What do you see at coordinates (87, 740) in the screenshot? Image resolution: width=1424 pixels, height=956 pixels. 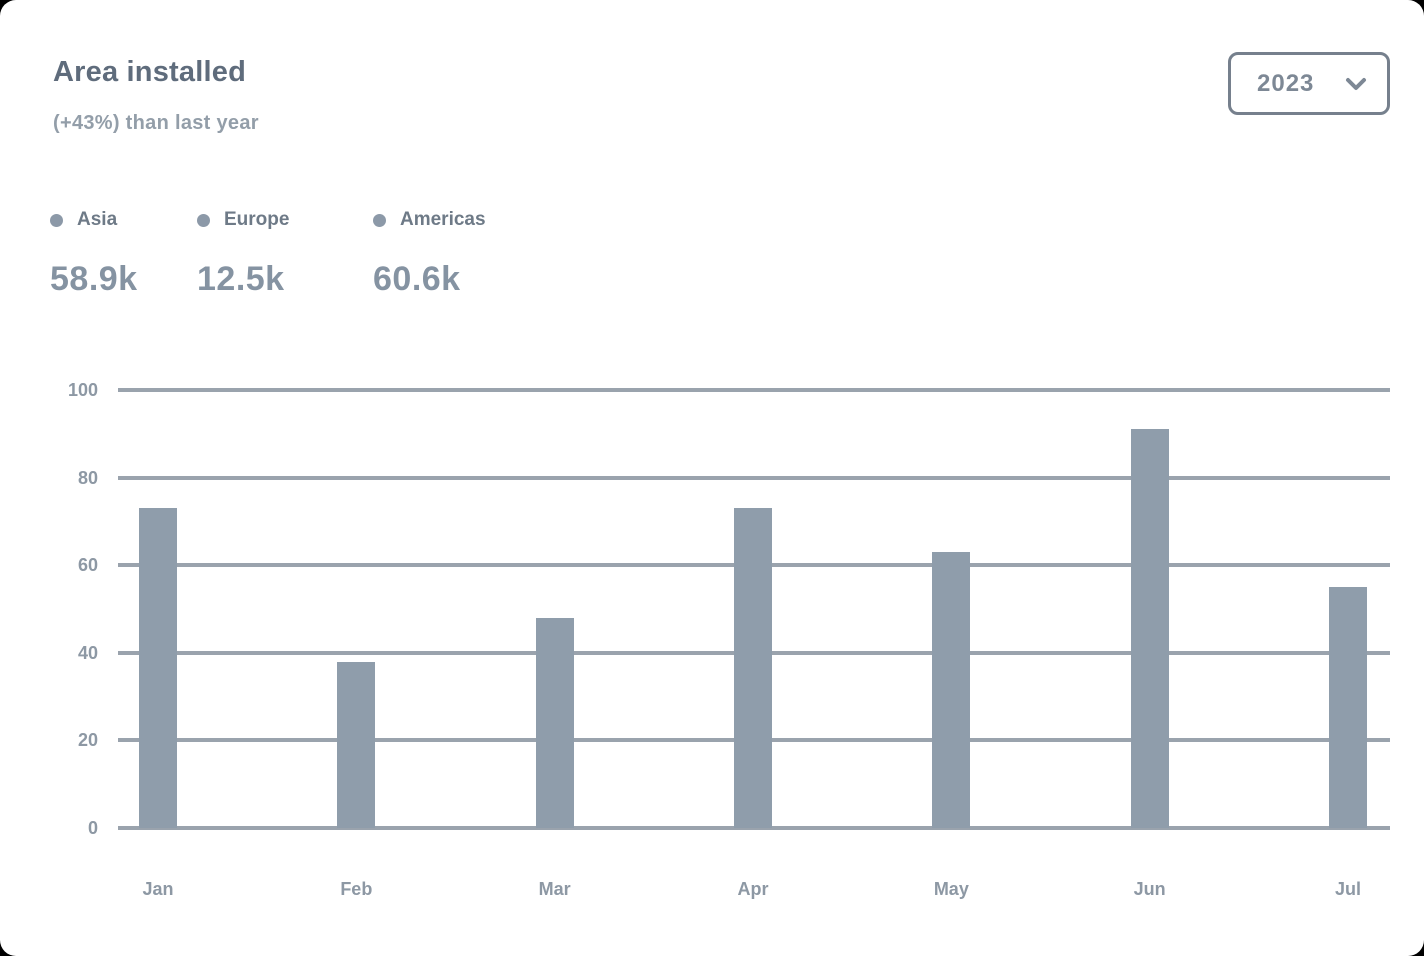 I see `y-axis-tick-label: 20` at bounding box center [87, 740].